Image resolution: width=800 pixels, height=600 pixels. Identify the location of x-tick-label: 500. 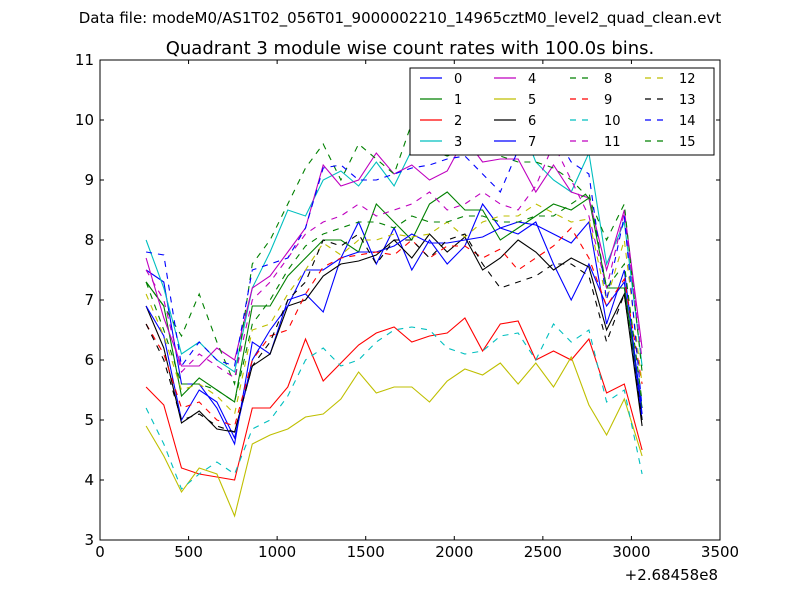
(188, 552).